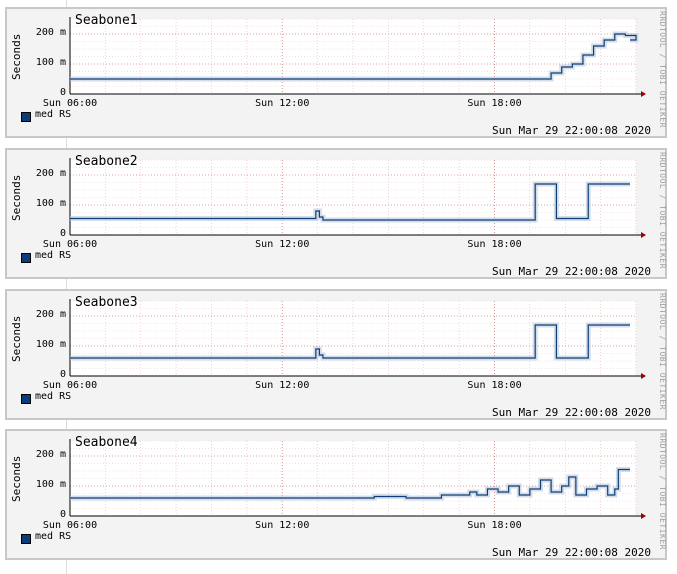 This screenshot has height=574, width=677. Describe the element at coordinates (66, 287) in the screenshot. I see `page-divider-line` at that location.